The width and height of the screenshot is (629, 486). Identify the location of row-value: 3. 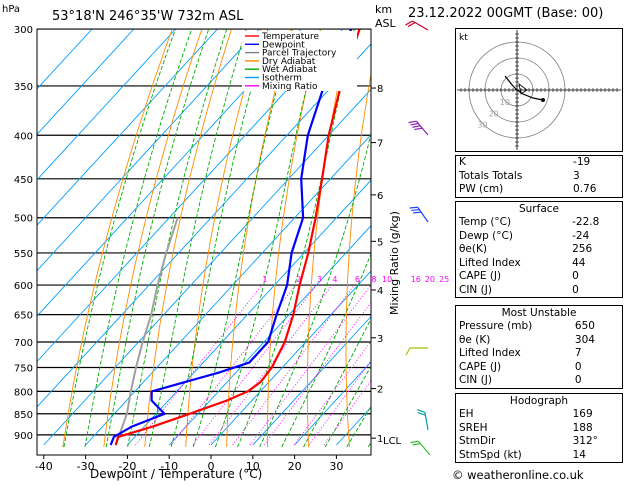
(576, 175).